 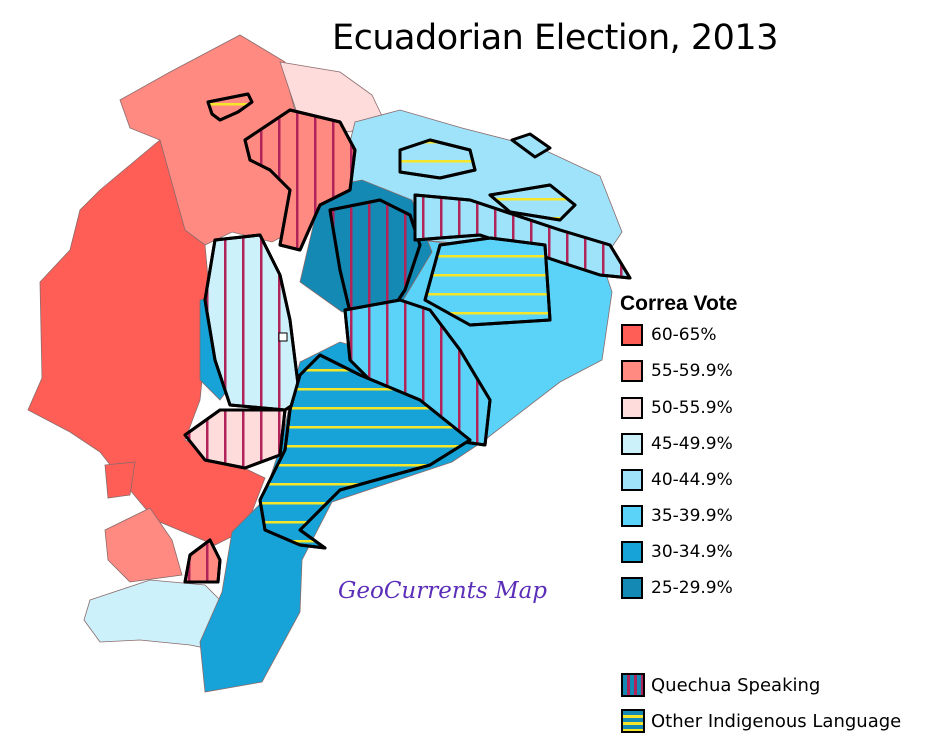 What do you see at coordinates (692, 516) in the screenshot?
I see `legend-label: 35-39.9%` at bounding box center [692, 516].